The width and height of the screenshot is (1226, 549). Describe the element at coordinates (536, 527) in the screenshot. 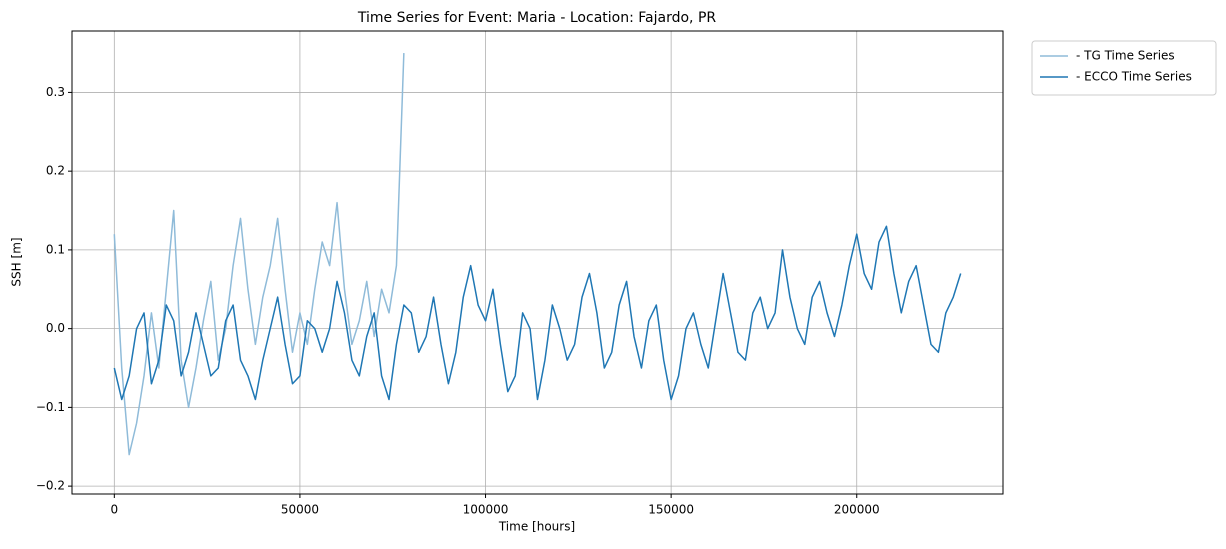

I see `x-axis-label: Time [hours]` at that location.